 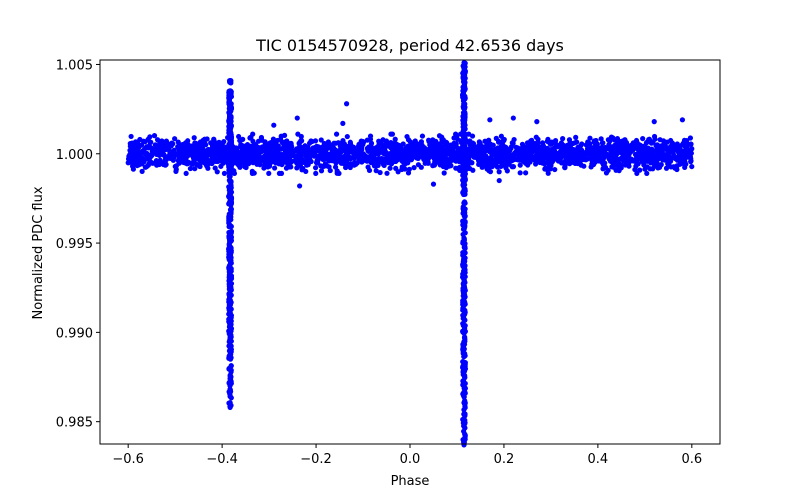 I want to click on y-tick-label: 0.995, so click(x=74, y=244).